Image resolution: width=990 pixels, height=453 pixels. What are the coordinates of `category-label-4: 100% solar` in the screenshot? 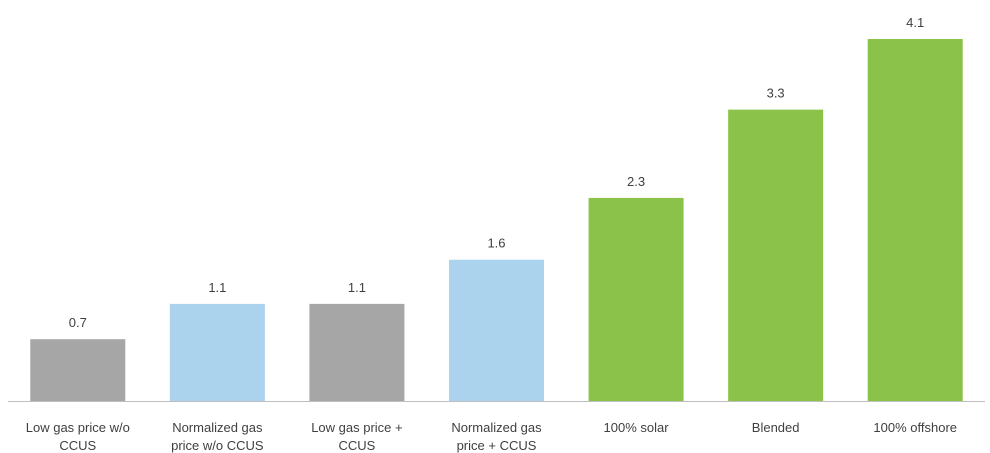 It's located at (637, 427).